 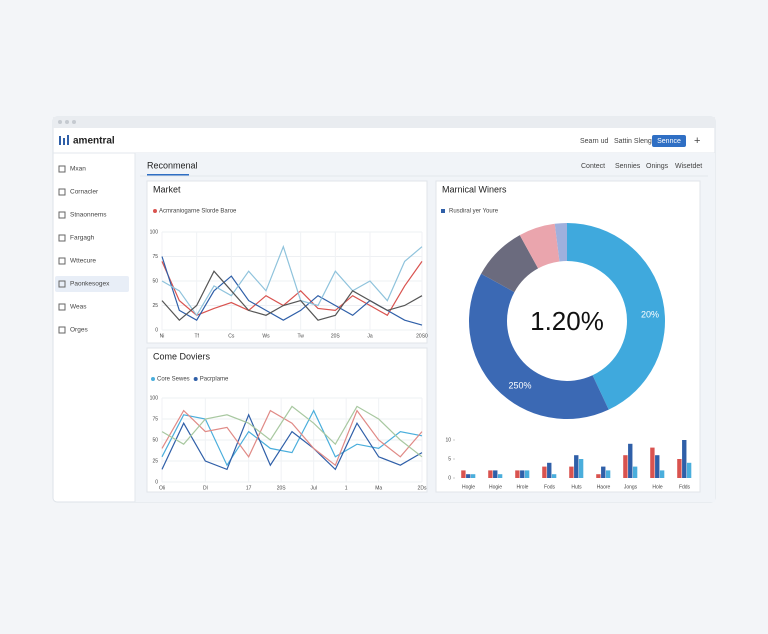 I want to click on nav-item: Fargagh, so click(x=82, y=238).